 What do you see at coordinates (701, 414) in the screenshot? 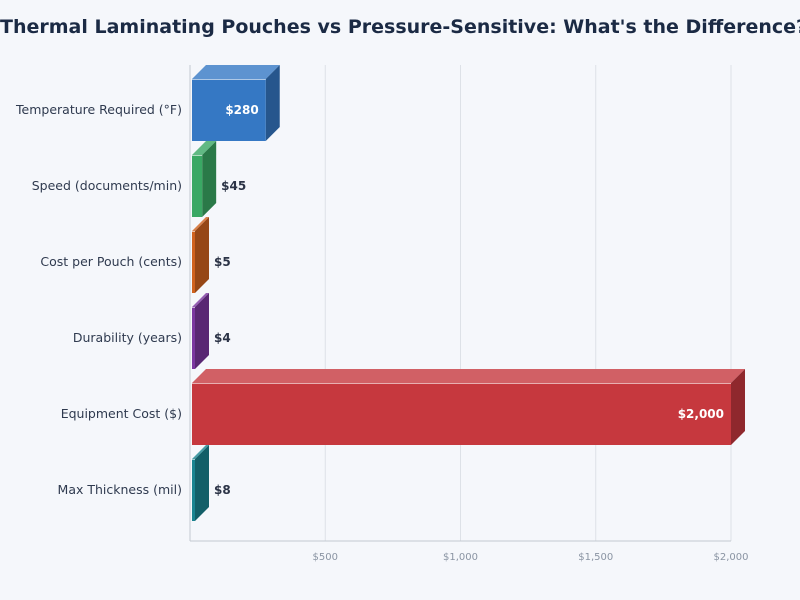
I see `data-label: $2,000` at bounding box center [701, 414].